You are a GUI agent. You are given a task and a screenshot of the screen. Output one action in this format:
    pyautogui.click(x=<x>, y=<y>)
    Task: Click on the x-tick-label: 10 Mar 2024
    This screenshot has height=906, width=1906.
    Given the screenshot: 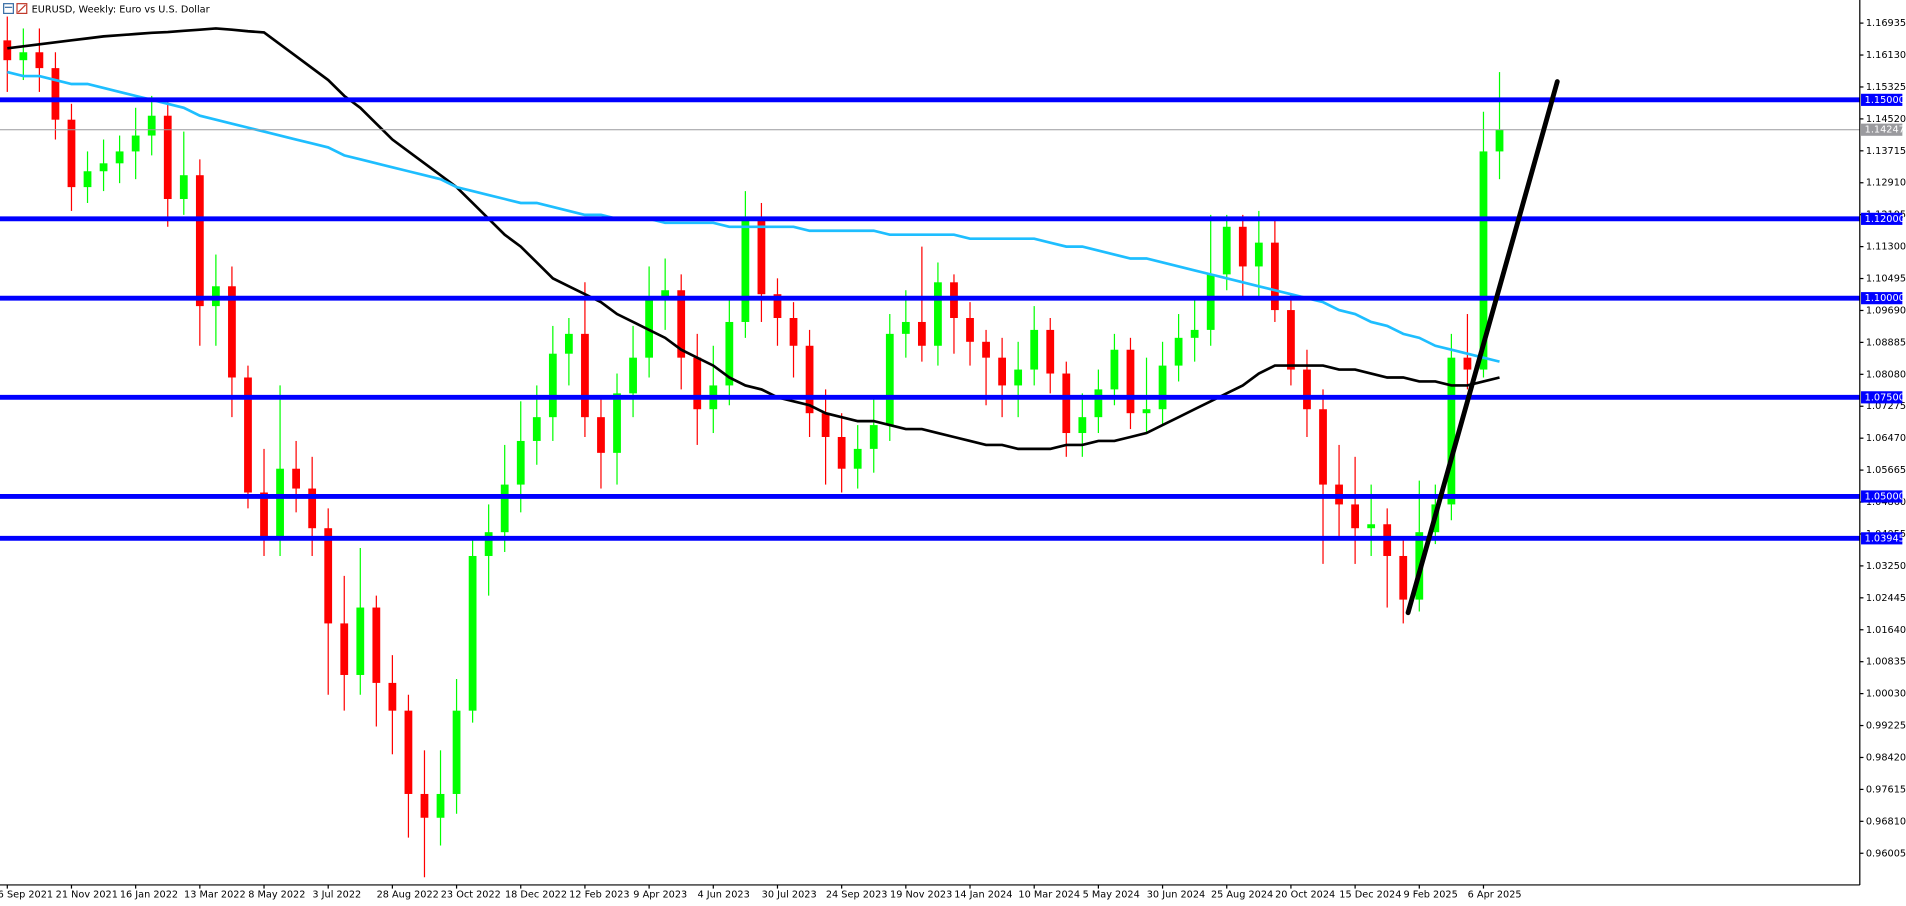 What is the action you would take?
    pyautogui.click(x=1049, y=895)
    